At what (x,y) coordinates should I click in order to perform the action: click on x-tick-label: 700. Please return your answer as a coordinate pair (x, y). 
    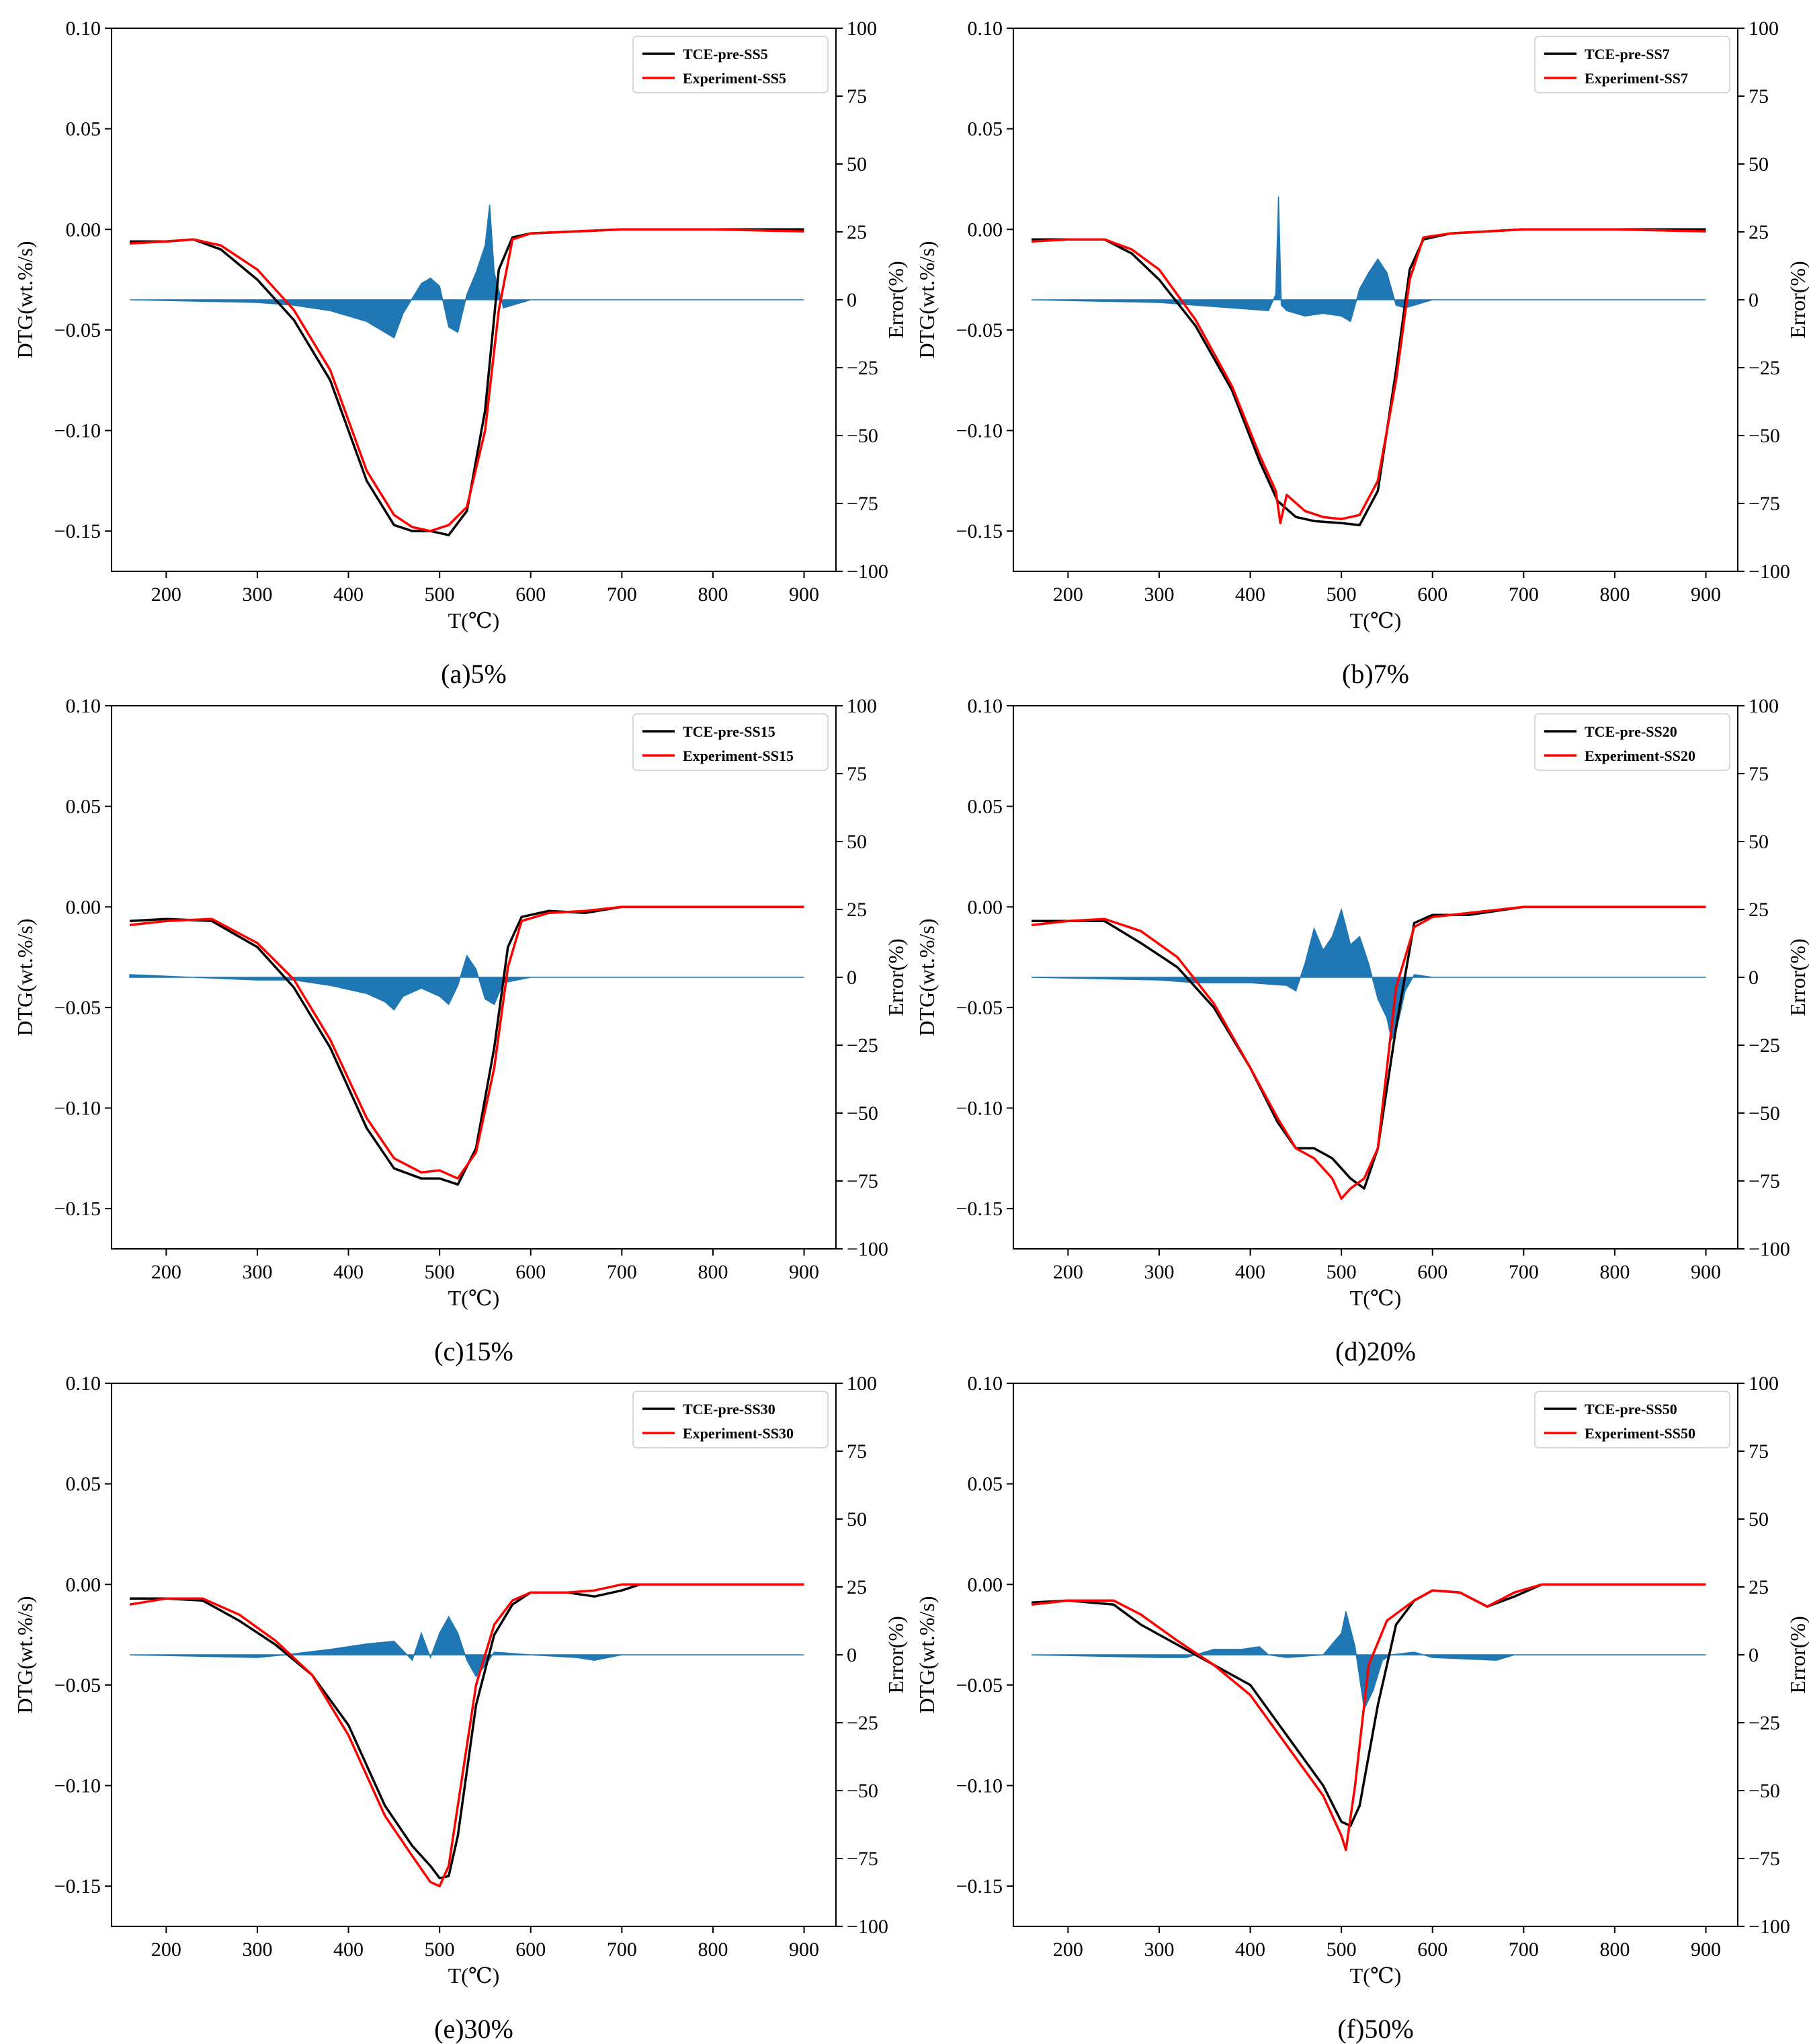
    Looking at the image, I should click on (622, 1272).